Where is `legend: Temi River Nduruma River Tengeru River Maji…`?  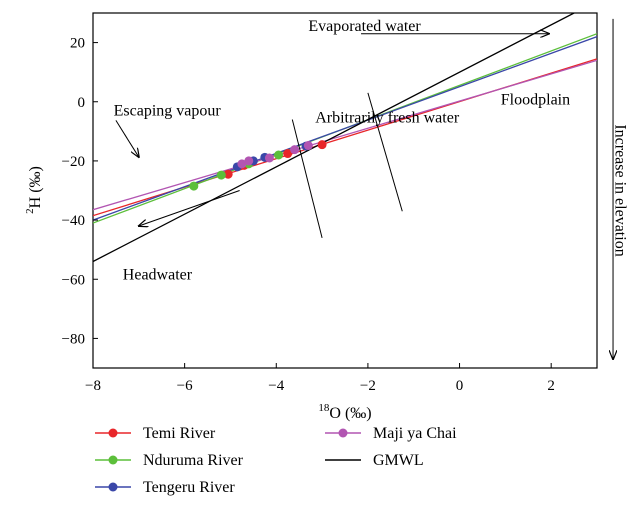
legend: Temi River Nduruma River Tengeru River Maji… is located at coordinates (276, 460).